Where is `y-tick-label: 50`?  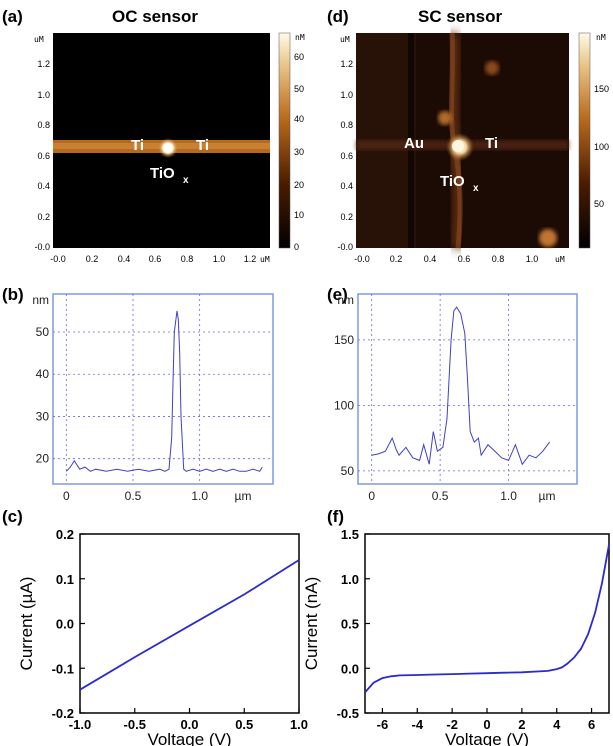
y-tick-label: 50 is located at coordinates (348, 471).